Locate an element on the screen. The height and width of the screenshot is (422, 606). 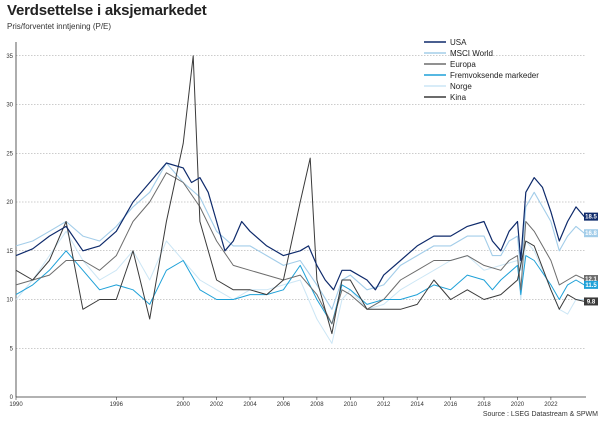
x-tick-label: 2014 is located at coordinates (417, 405).